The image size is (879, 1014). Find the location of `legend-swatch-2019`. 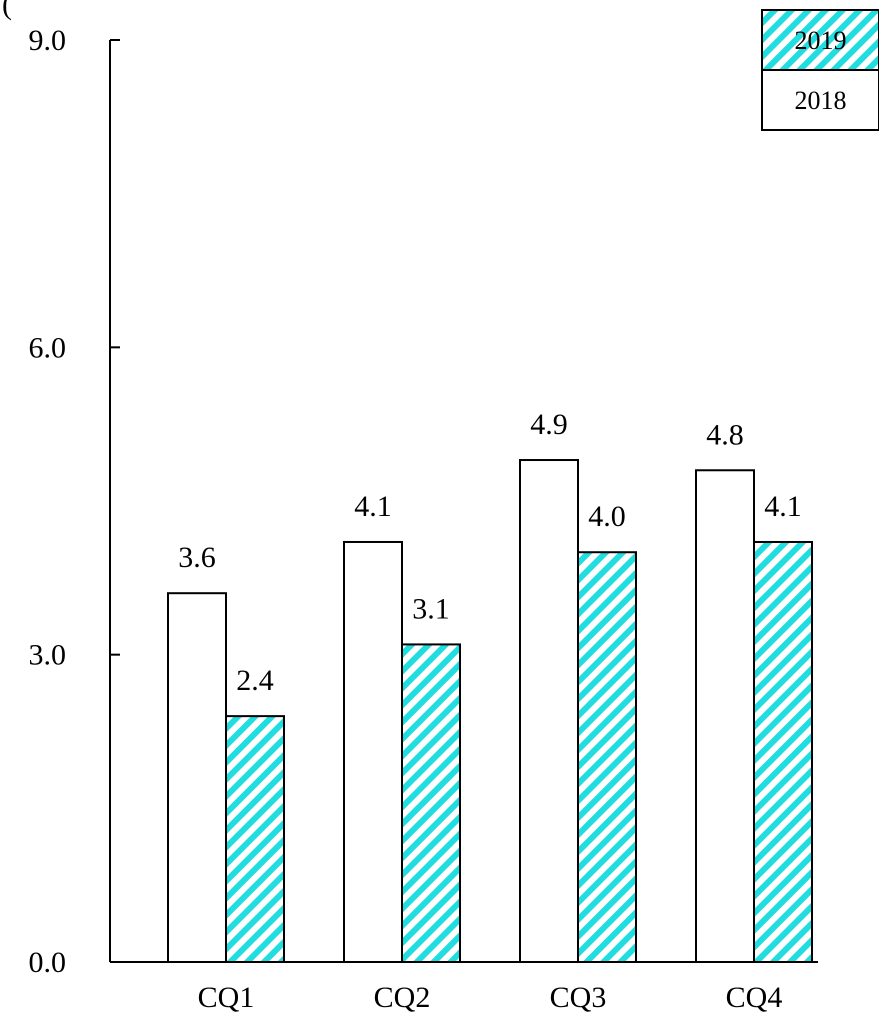

legend-swatch-2019 is located at coordinates (820, 40).